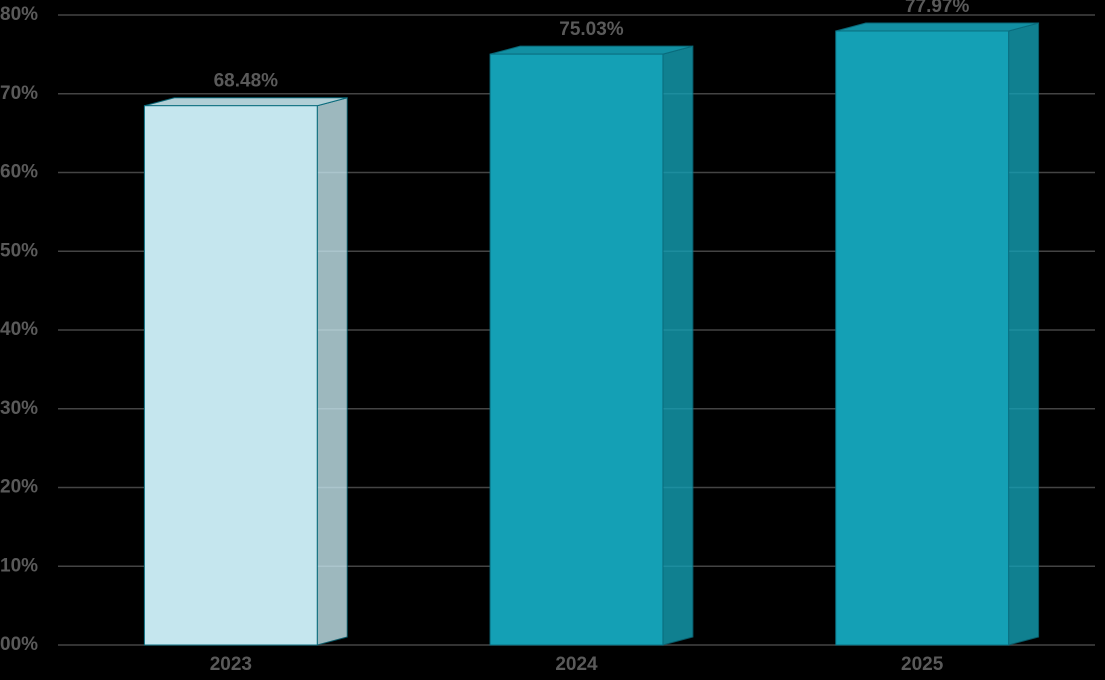  Describe the element at coordinates (19, 565) in the screenshot. I see `y-tick-label: 10%` at that location.